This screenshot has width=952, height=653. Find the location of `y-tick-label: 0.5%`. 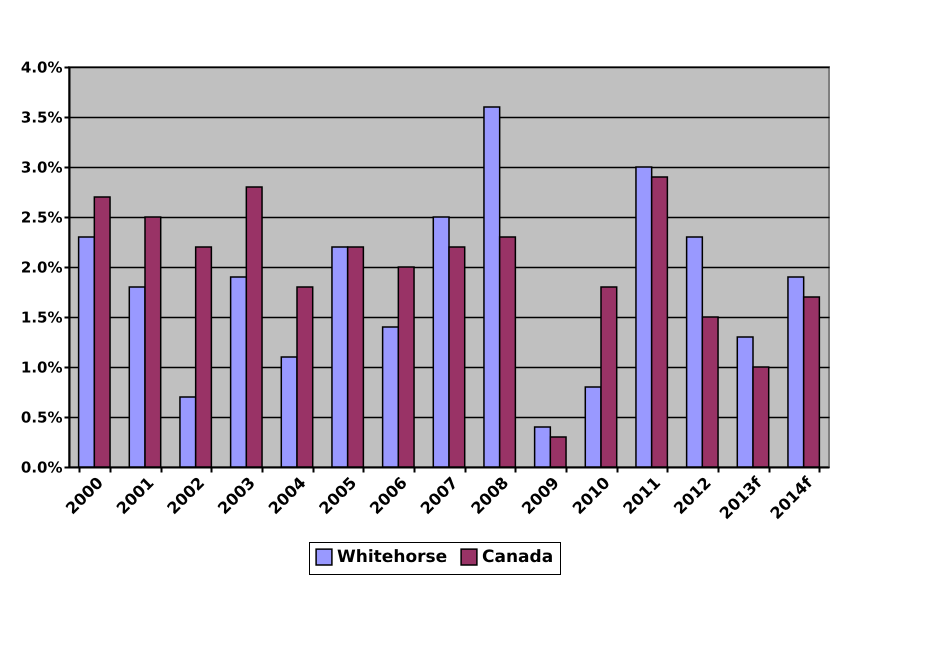

y-tick-label: 0.5% is located at coordinates (41, 417).